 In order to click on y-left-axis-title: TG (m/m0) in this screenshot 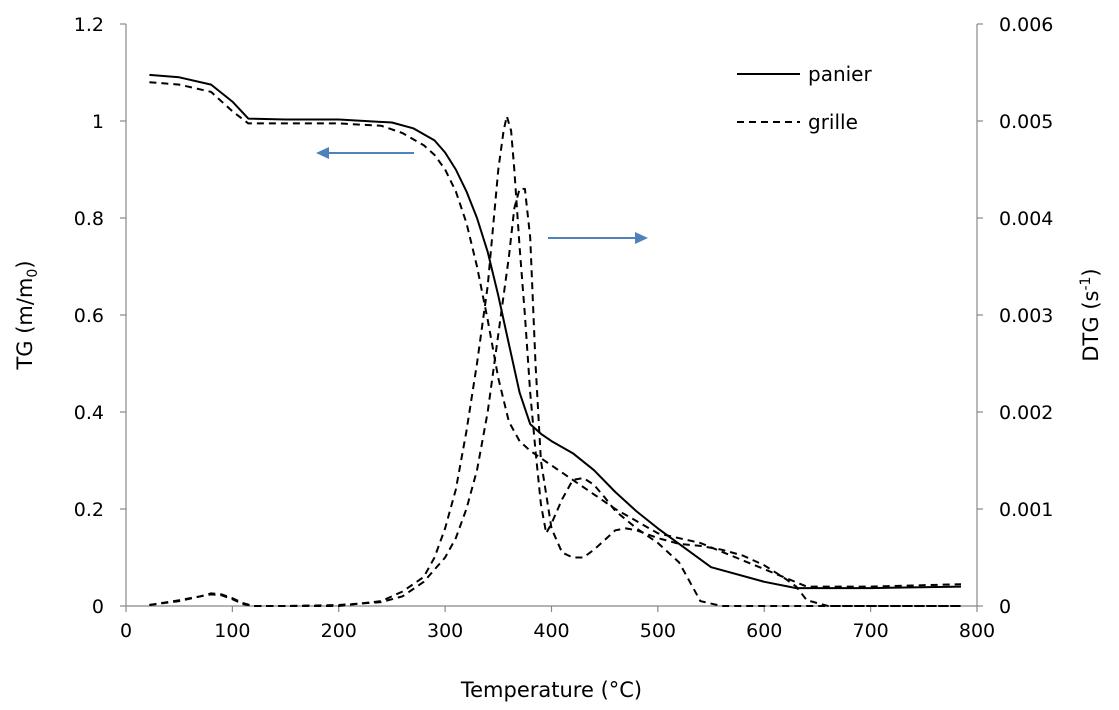, I will do `click(27, 315)`.